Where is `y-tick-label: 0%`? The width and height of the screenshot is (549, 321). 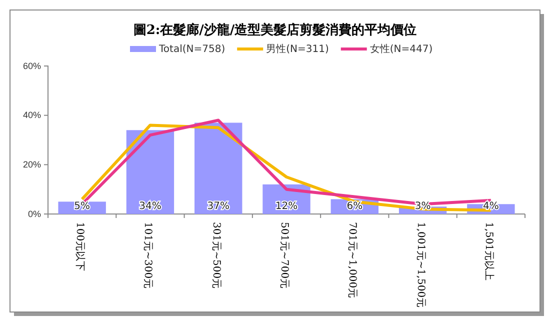
y-tick-label: 0% is located at coordinates (34, 213).